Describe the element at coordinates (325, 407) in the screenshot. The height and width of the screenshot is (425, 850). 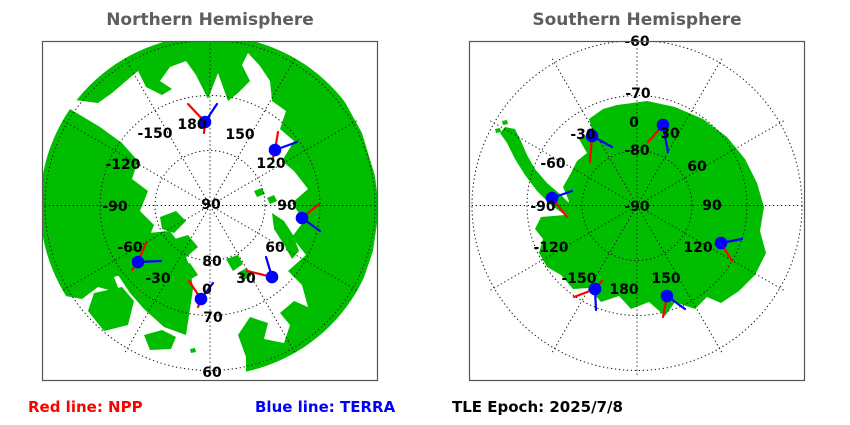
I see `legend-blue-line-terra: Blue line: TERRA` at that location.